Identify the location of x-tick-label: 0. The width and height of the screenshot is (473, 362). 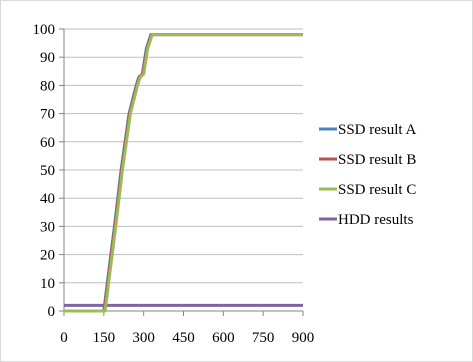
(64, 338).